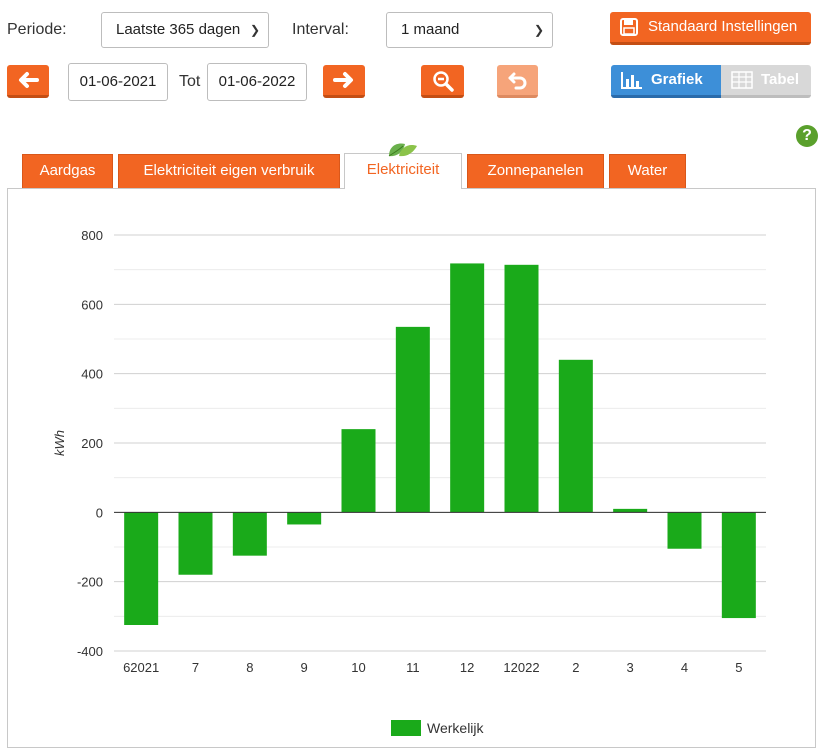  I want to click on x-tick-label: 4, so click(684, 667).